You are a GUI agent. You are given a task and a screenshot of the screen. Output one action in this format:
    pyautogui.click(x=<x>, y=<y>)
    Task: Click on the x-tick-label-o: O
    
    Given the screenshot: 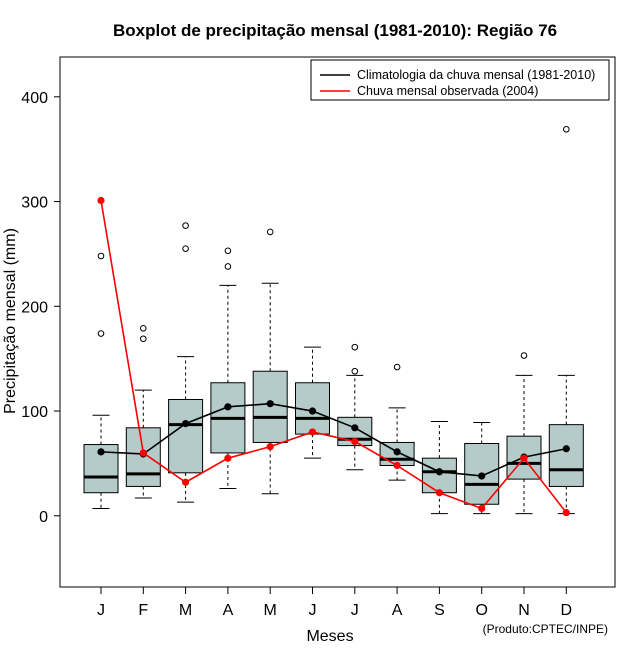 What is the action you would take?
    pyautogui.click(x=481, y=610)
    